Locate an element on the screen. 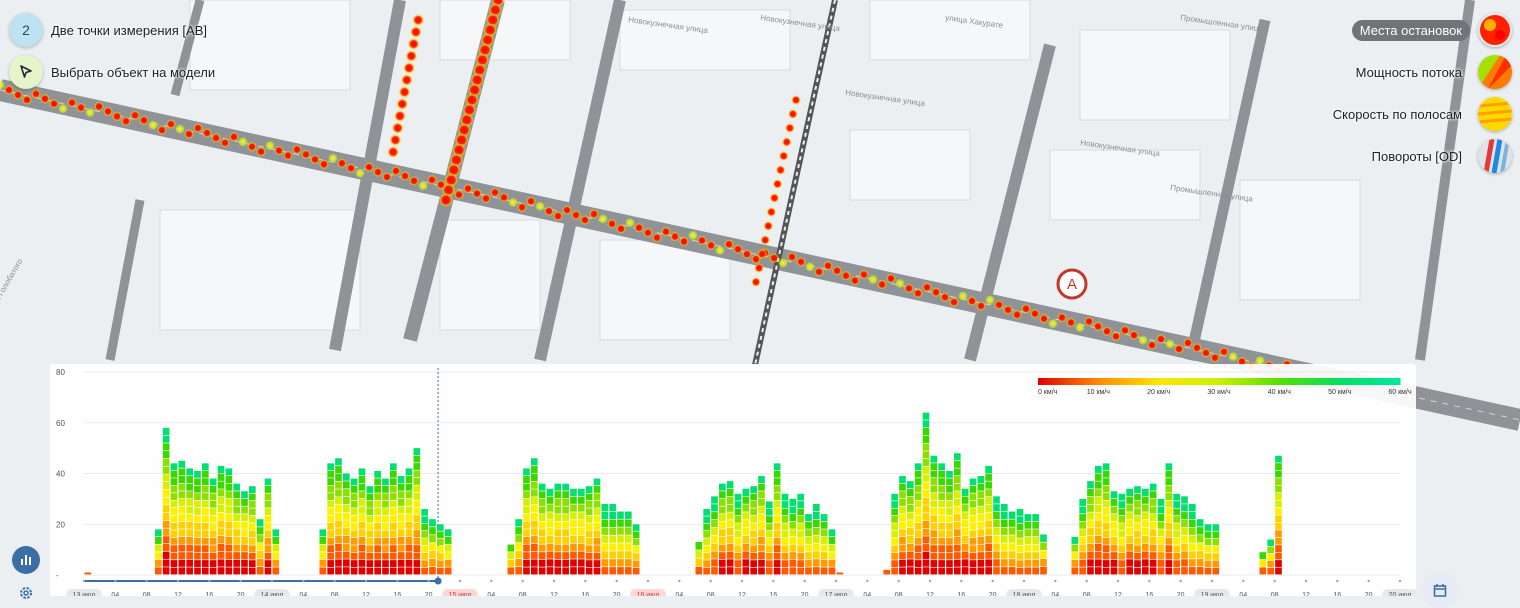 Image resolution: width=1520 pixels, height=608 pixels. calendar-button is located at coordinates (1440, 590).